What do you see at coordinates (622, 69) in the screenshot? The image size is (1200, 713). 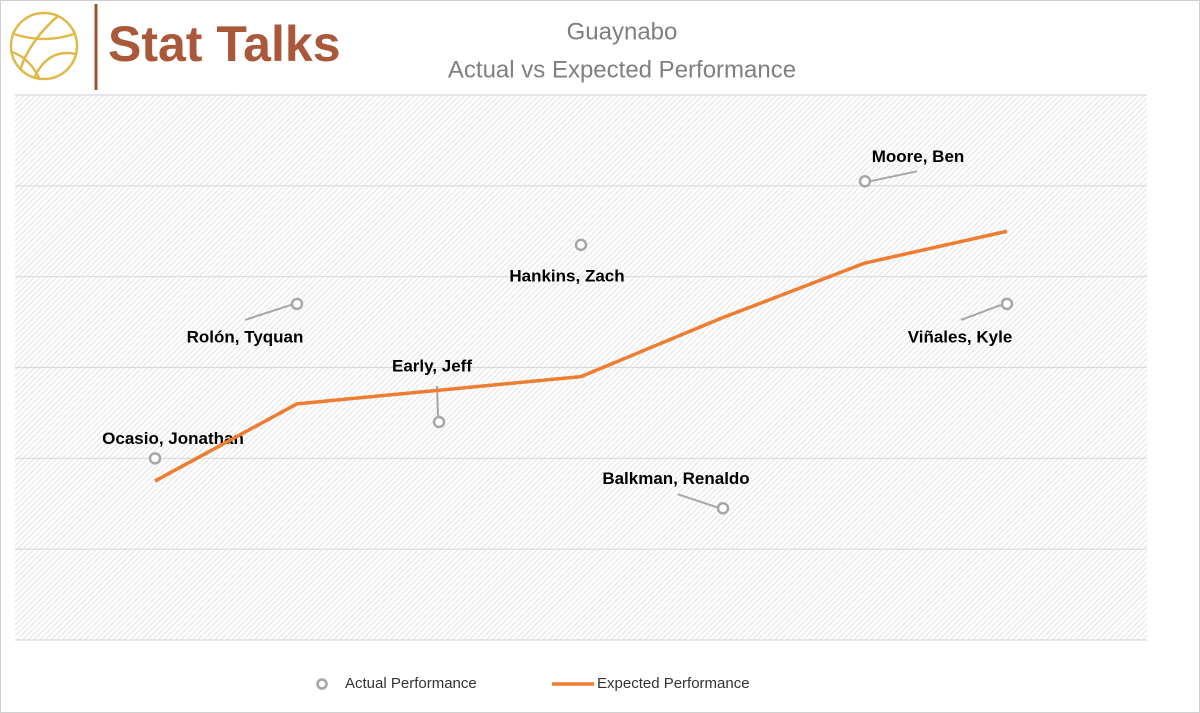 I see `chart-subtitle: Actual vs Expected Performance` at bounding box center [622, 69].